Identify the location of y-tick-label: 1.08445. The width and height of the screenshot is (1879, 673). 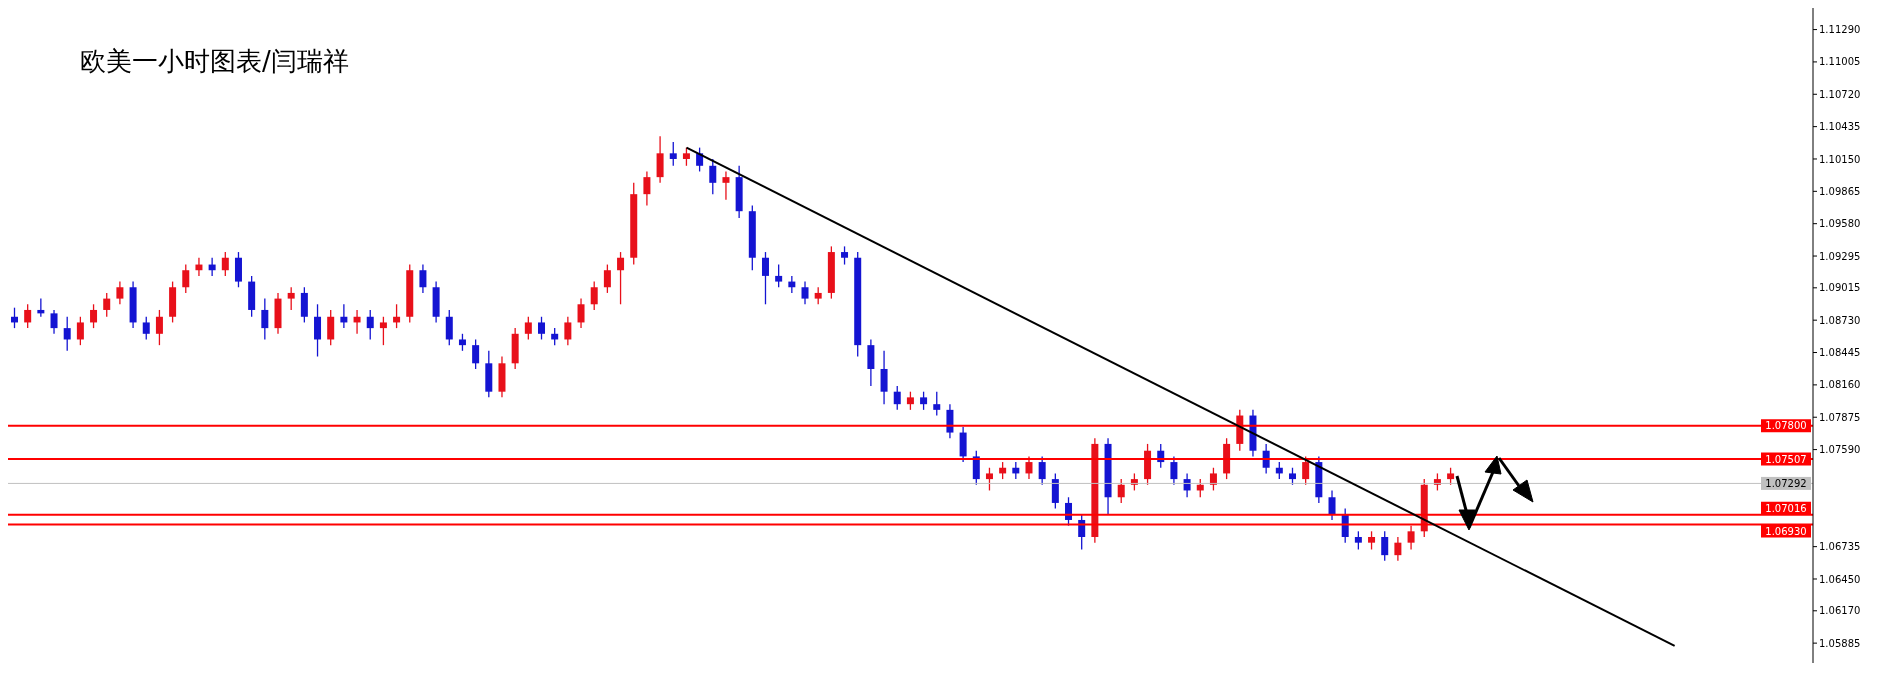
(1840, 353).